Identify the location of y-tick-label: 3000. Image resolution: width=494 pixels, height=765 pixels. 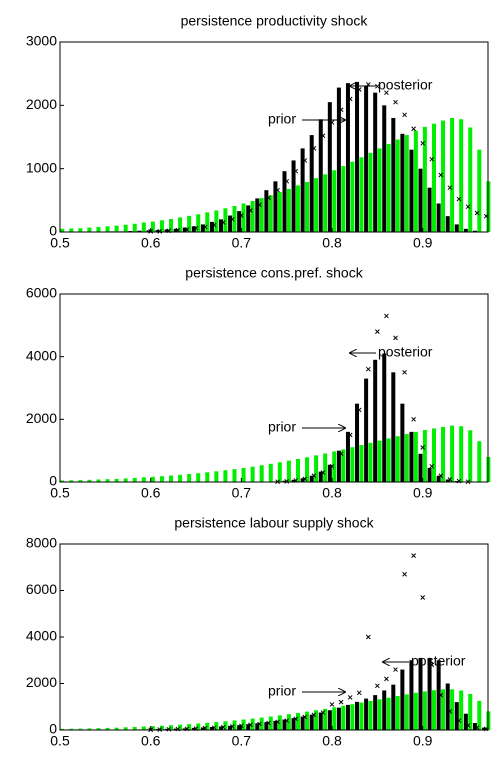
(41, 41).